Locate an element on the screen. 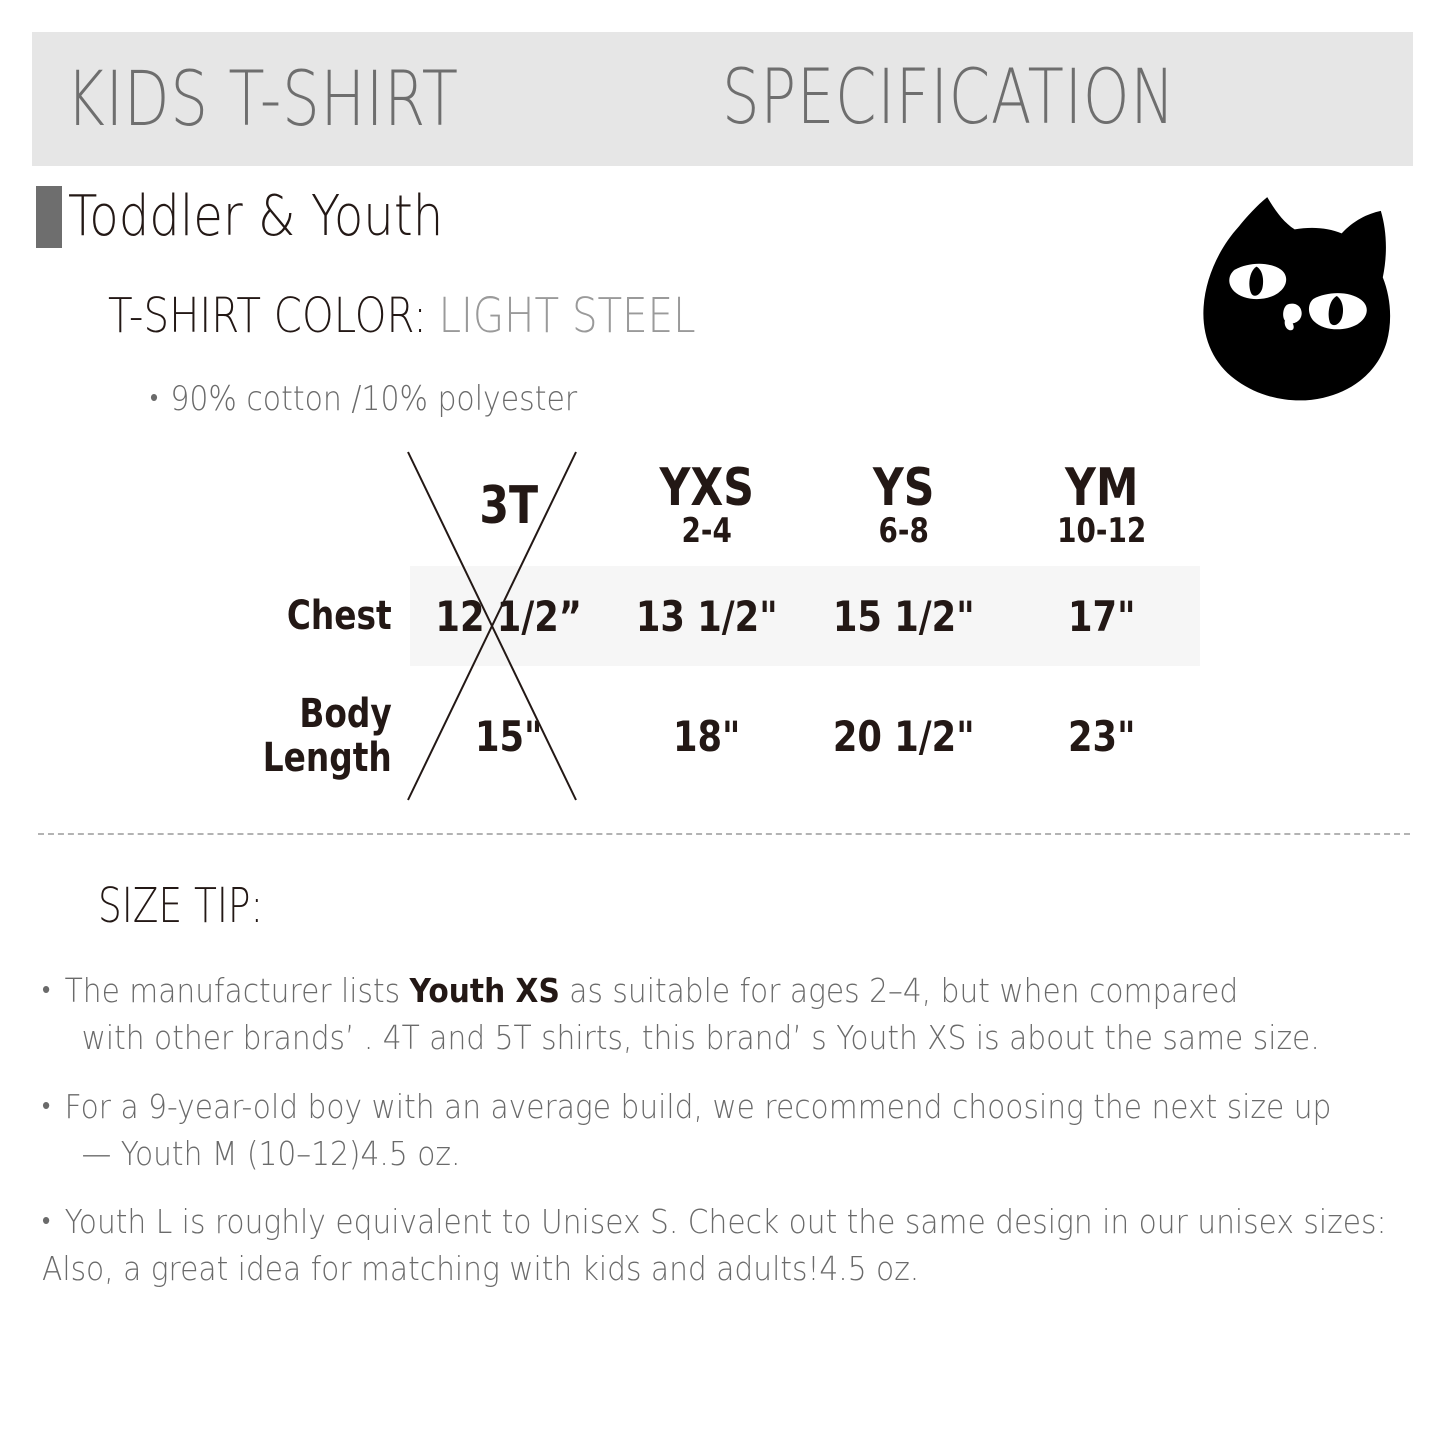 The width and height of the screenshot is (1445, 1445). cell-value: 23" is located at coordinates (1101, 736).